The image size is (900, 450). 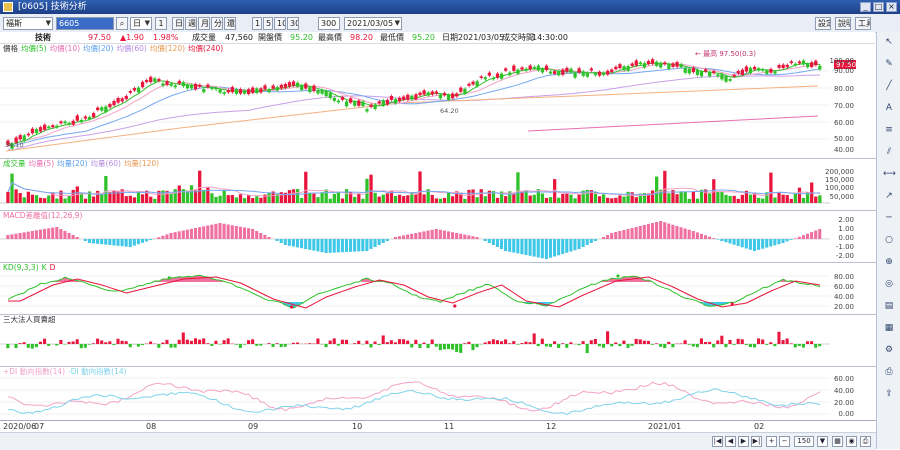 I want to click on period-day-button: 日, so click(x=178, y=23).